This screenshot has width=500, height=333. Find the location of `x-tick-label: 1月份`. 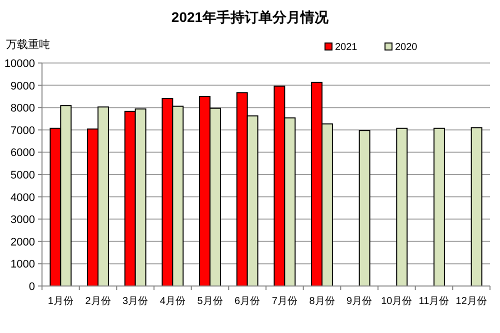

x-tick-label: 1月份 is located at coordinates (61, 301).